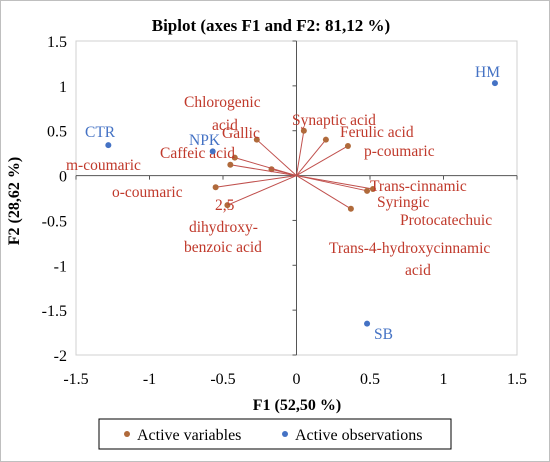 The image size is (550, 462). Describe the element at coordinates (147, 192) in the screenshot. I see `variable-label: o-coumaric` at that location.